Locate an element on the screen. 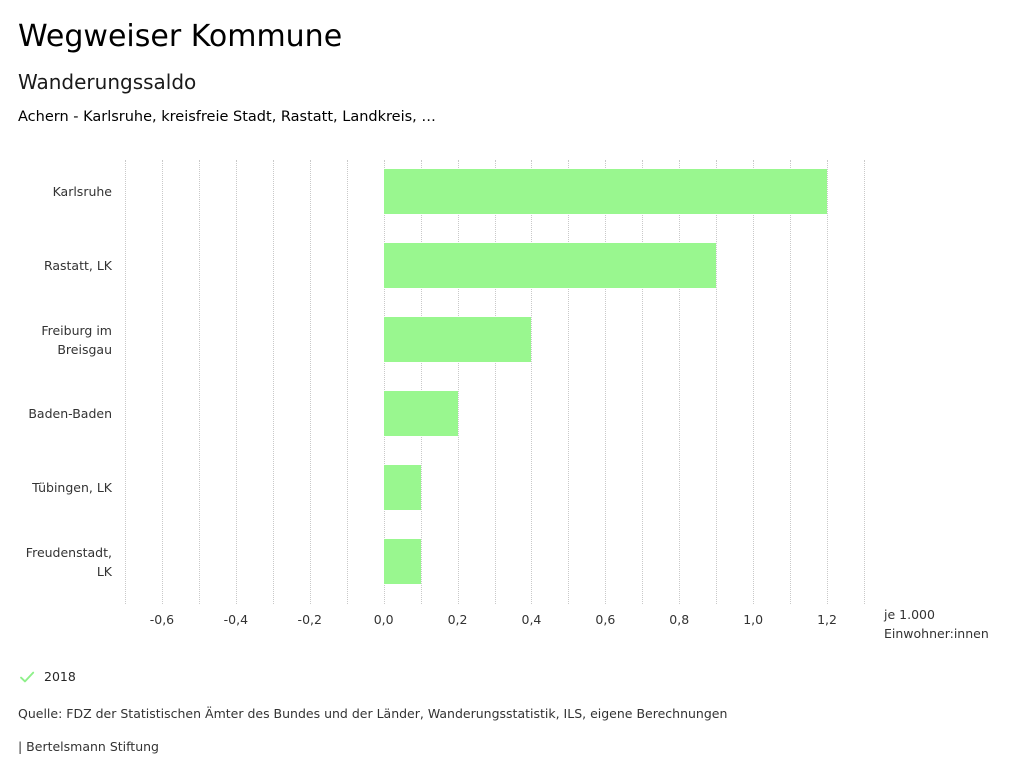 Image resolution: width=1024 pixels, height=780 pixels. y-axis-label-line: Freiburg im is located at coordinates (76, 330).